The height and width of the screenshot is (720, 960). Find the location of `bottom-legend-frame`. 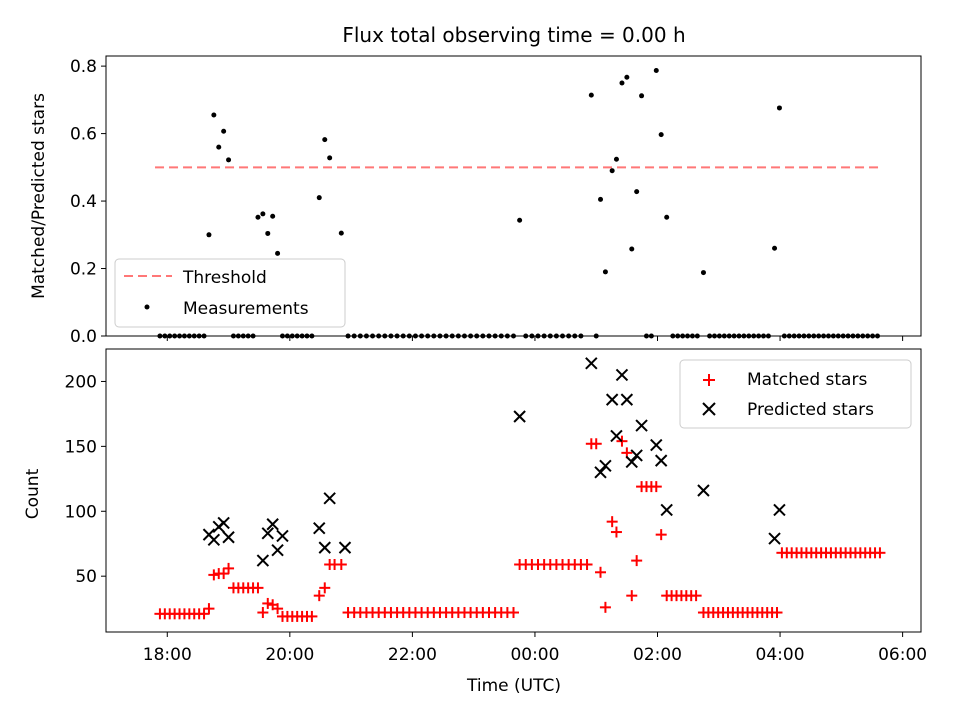

bottom-legend-frame is located at coordinates (795, 394).